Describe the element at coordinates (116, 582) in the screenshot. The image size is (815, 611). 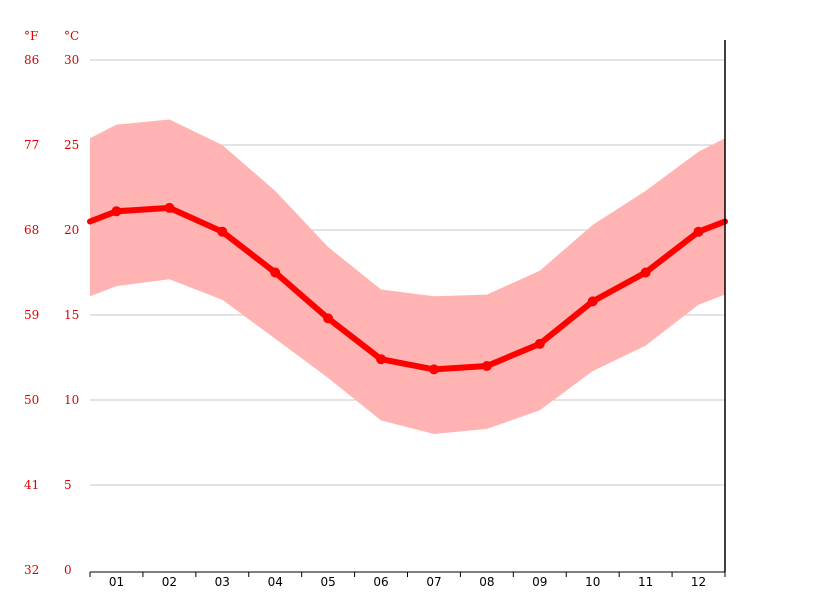
I see `x-tick-label-01: 01` at that location.